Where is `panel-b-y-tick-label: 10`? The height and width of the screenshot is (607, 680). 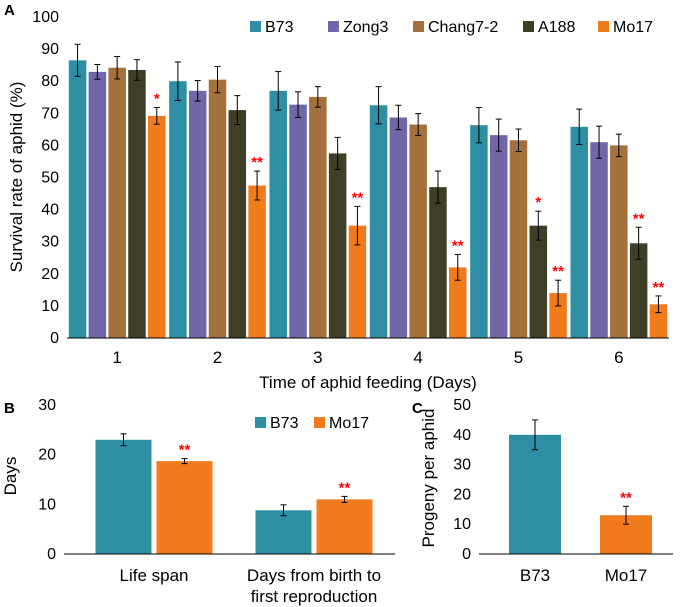
panel-b-y-tick-label: 10 is located at coordinates (47, 504).